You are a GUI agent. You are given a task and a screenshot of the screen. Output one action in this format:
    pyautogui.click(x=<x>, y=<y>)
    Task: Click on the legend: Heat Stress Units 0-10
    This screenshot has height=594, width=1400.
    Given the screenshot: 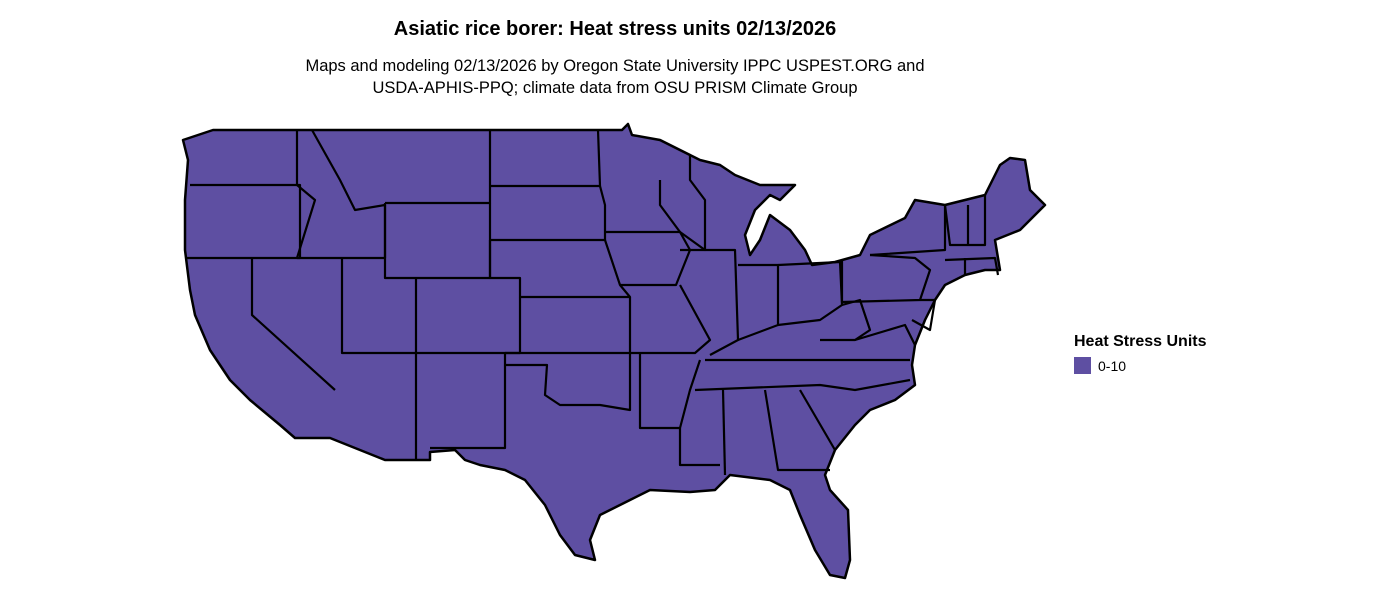 What is the action you would take?
    pyautogui.click(x=1140, y=353)
    